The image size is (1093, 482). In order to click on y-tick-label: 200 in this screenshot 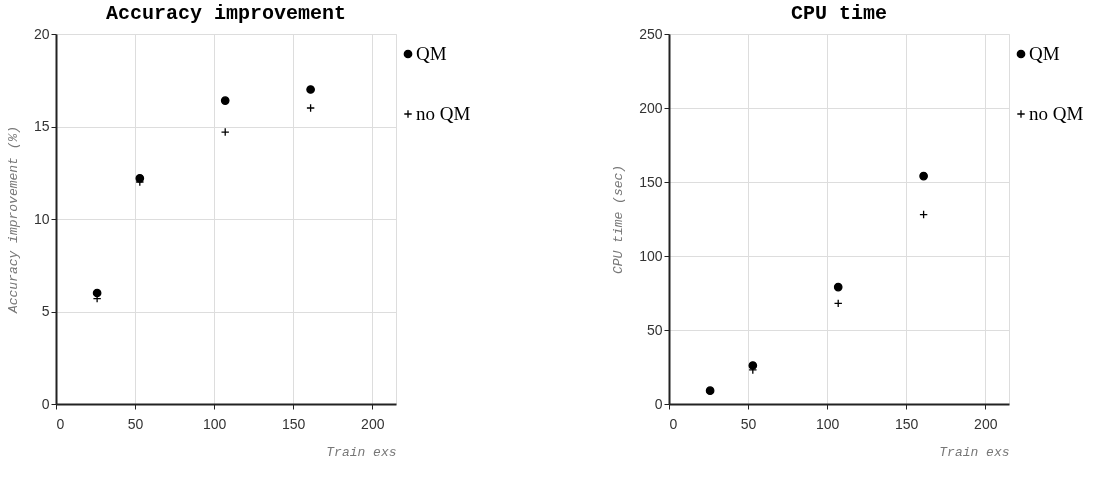, I will do `click(651, 107)`.